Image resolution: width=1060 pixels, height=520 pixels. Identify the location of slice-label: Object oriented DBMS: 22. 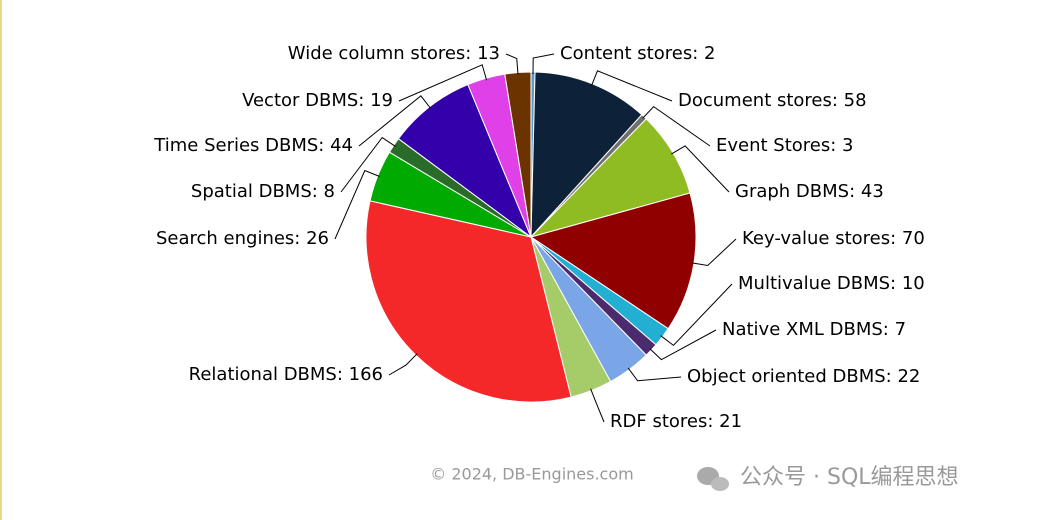
(803, 376).